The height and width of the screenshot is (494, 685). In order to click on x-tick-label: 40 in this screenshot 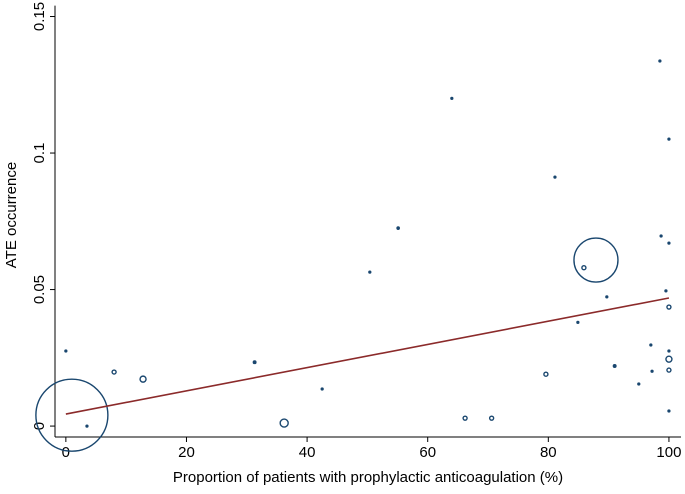, I will do `click(307, 452)`.